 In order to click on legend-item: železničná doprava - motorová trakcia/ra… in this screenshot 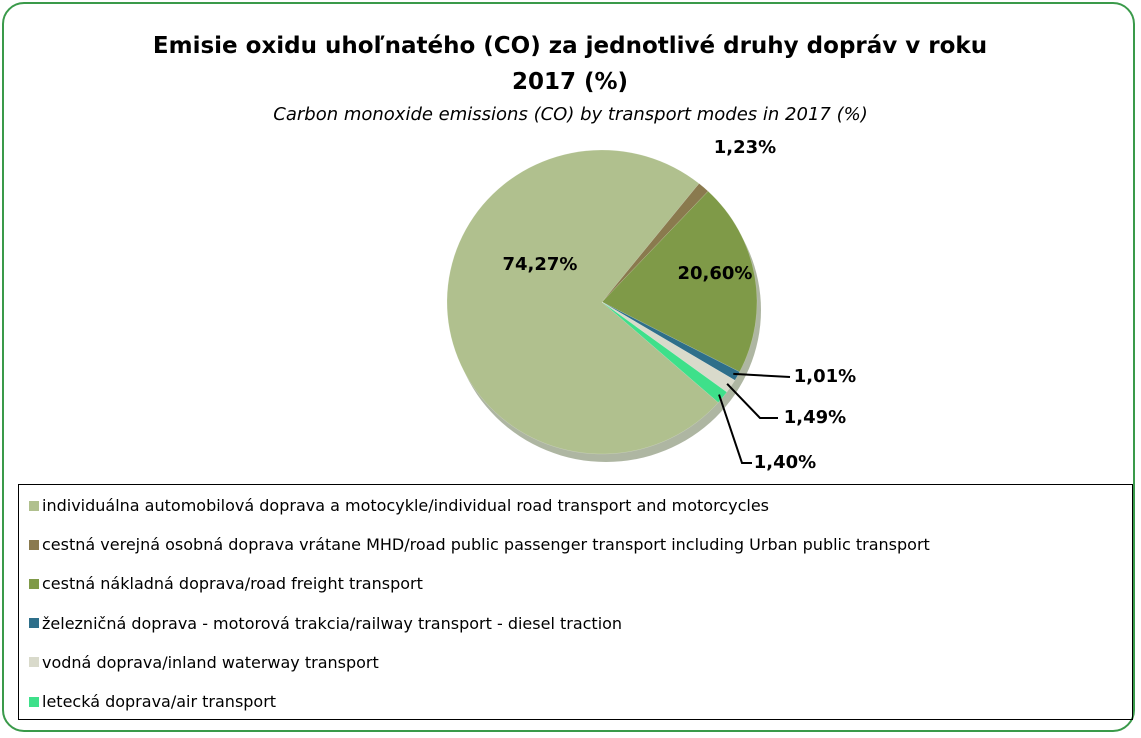, I will do `click(325, 623)`.